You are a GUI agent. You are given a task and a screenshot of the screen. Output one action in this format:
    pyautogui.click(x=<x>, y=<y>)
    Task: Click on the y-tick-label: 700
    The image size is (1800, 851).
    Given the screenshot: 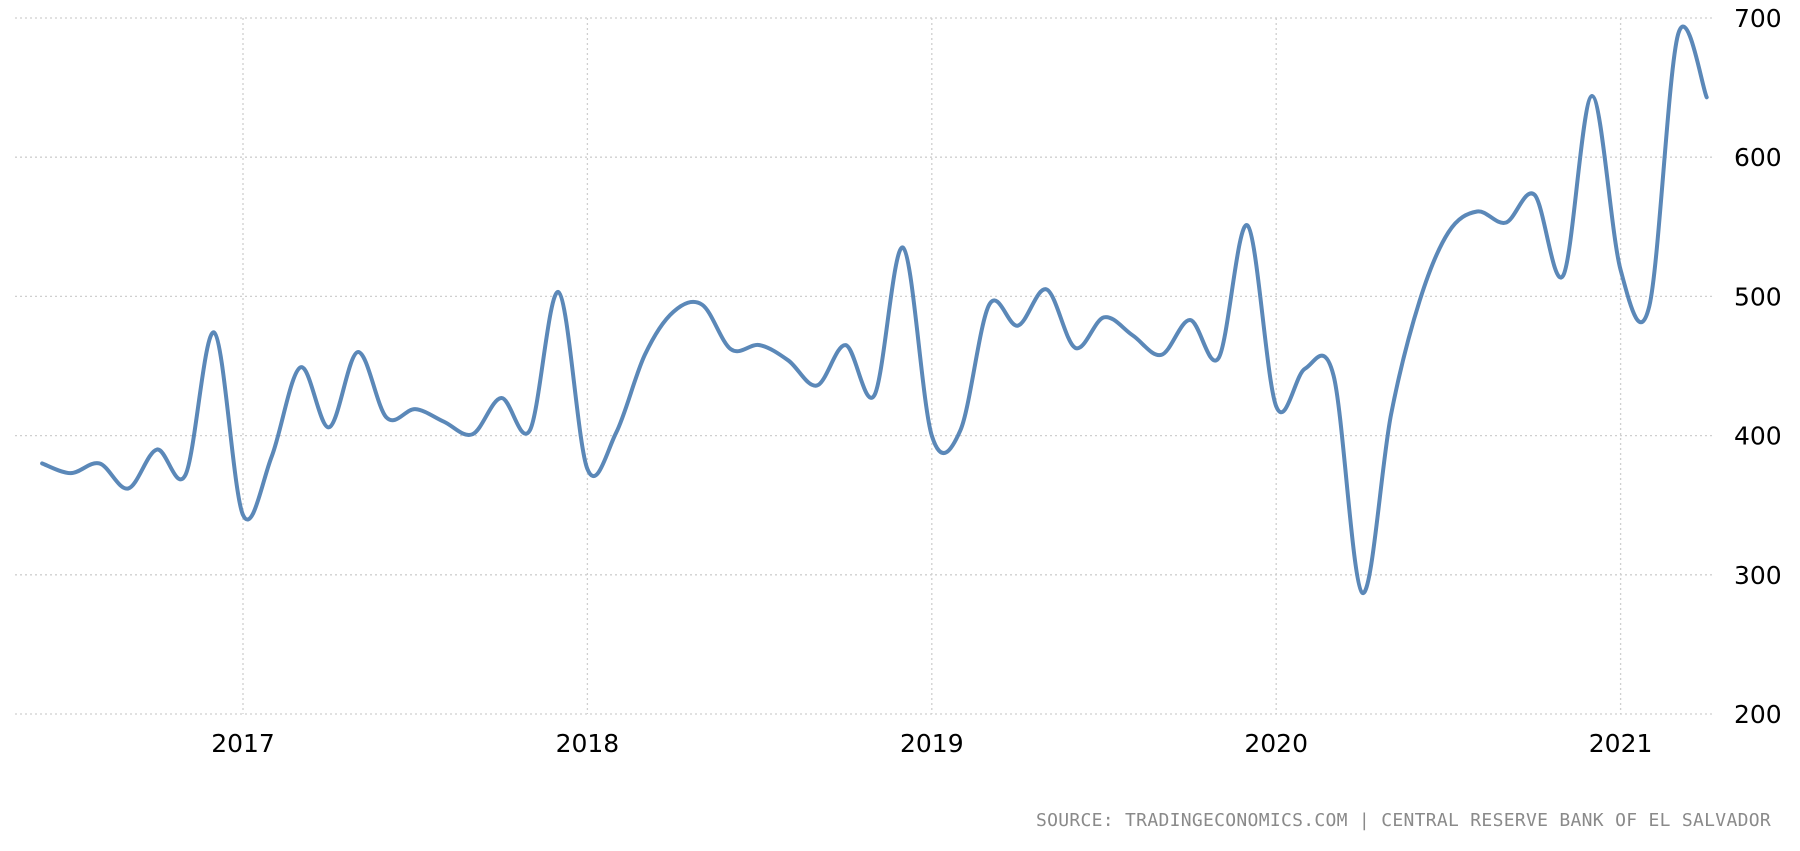 What is the action you would take?
    pyautogui.click(x=1758, y=18)
    